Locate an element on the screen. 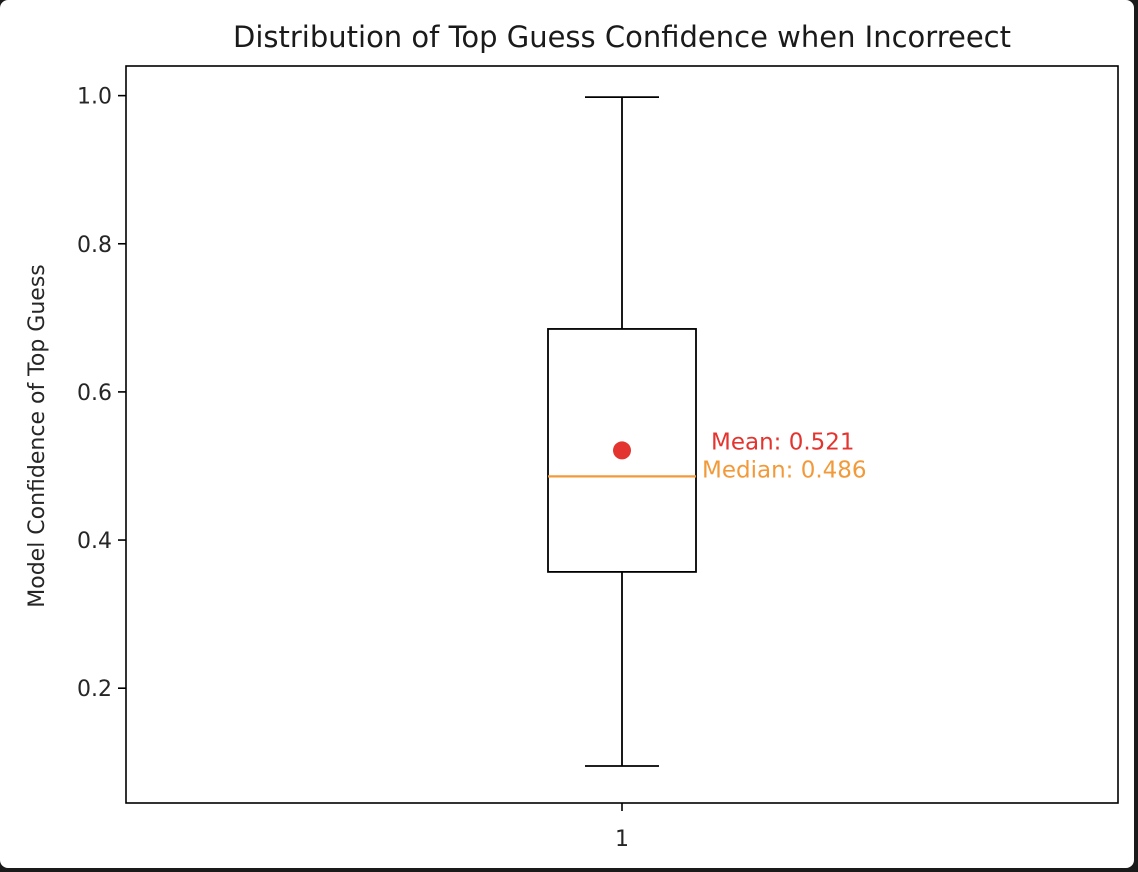 This screenshot has height=872, width=1138. x-tick-label: 1 is located at coordinates (622, 839).